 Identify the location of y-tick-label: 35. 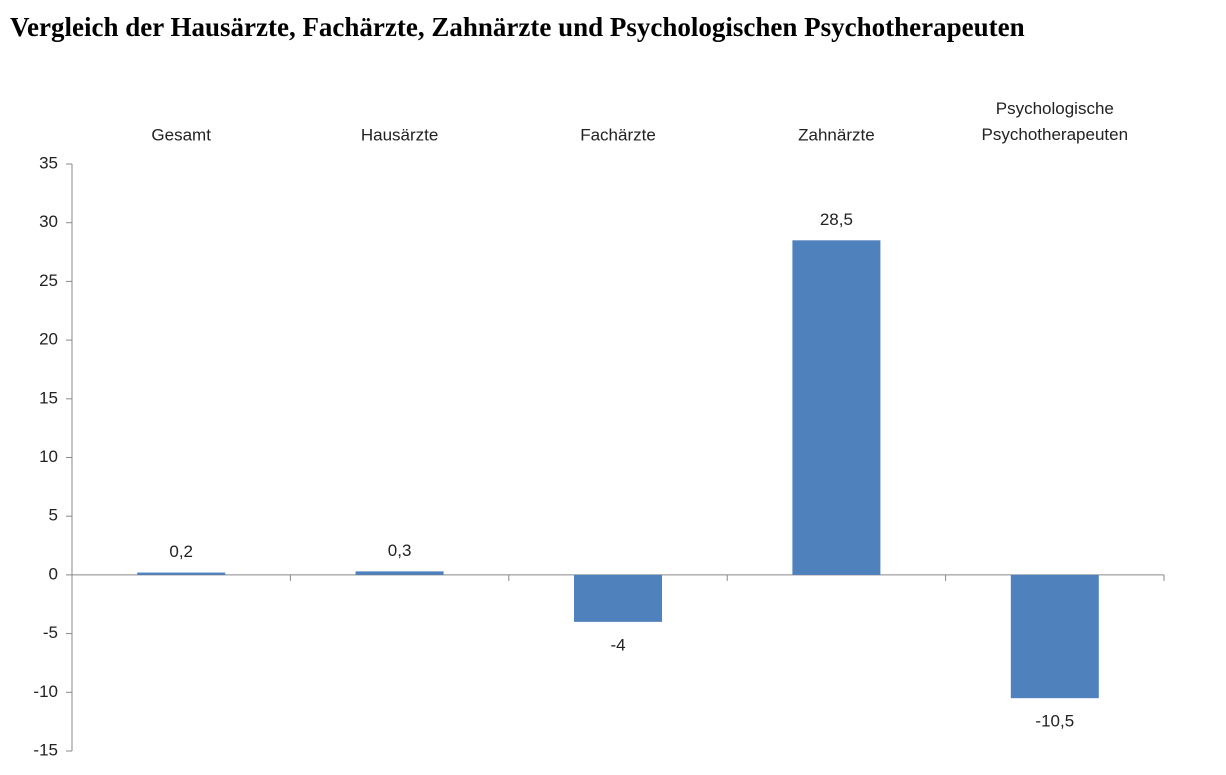
(48, 162).